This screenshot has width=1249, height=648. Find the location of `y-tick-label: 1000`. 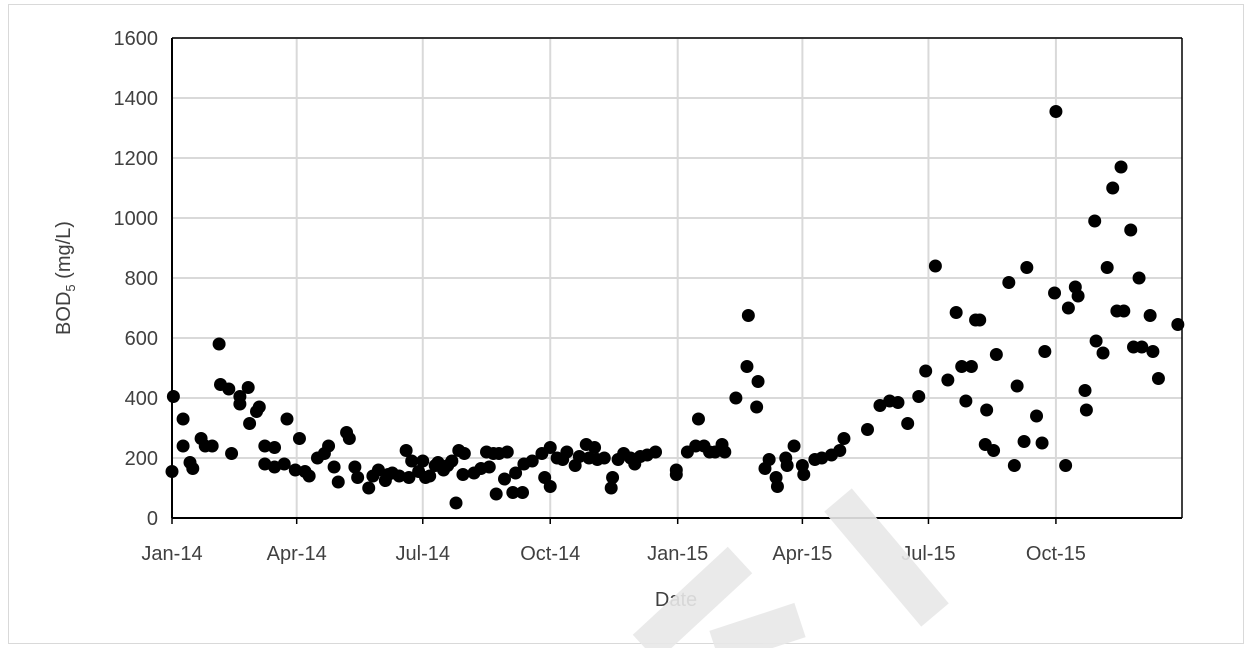

y-tick-label: 1000 is located at coordinates (136, 219).